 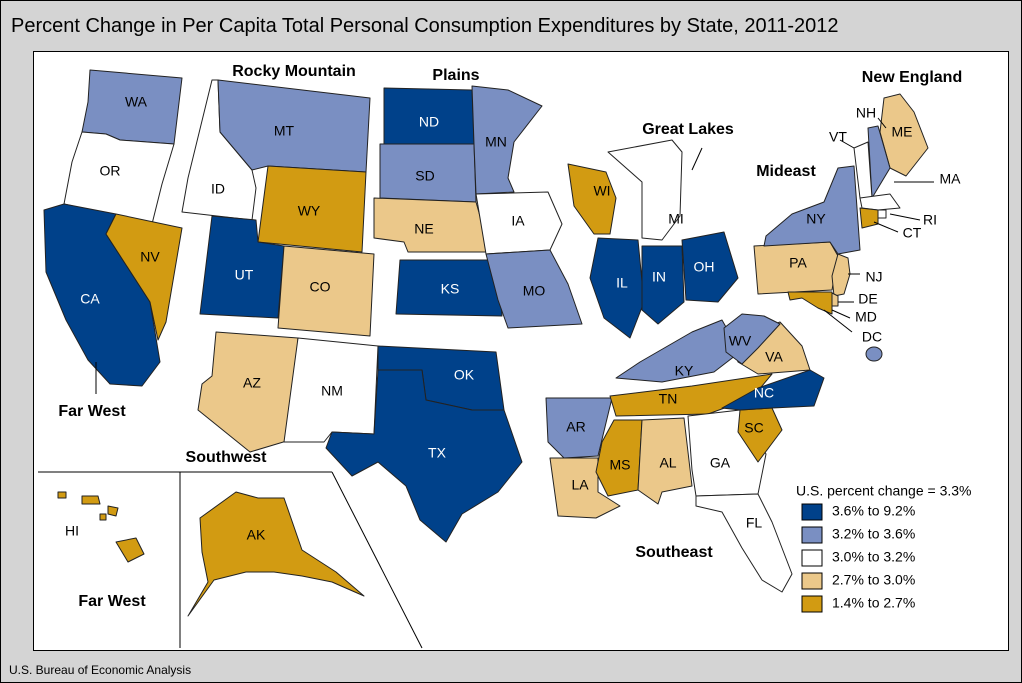 What do you see at coordinates (294, 71) in the screenshot?
I see `region-label-rocky-mountain: Rocky Mountain` at bounding box center [294, 71].